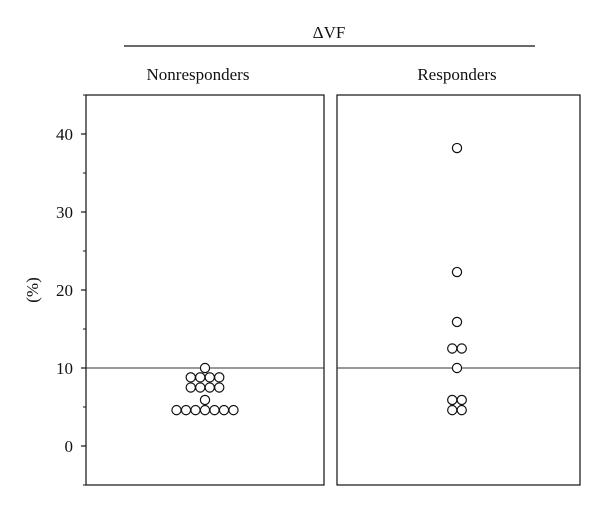 Image resolution: width=600 pixels, height=505 pixels. I want to click on panel-title-responders: Responders, so click(456, 74).